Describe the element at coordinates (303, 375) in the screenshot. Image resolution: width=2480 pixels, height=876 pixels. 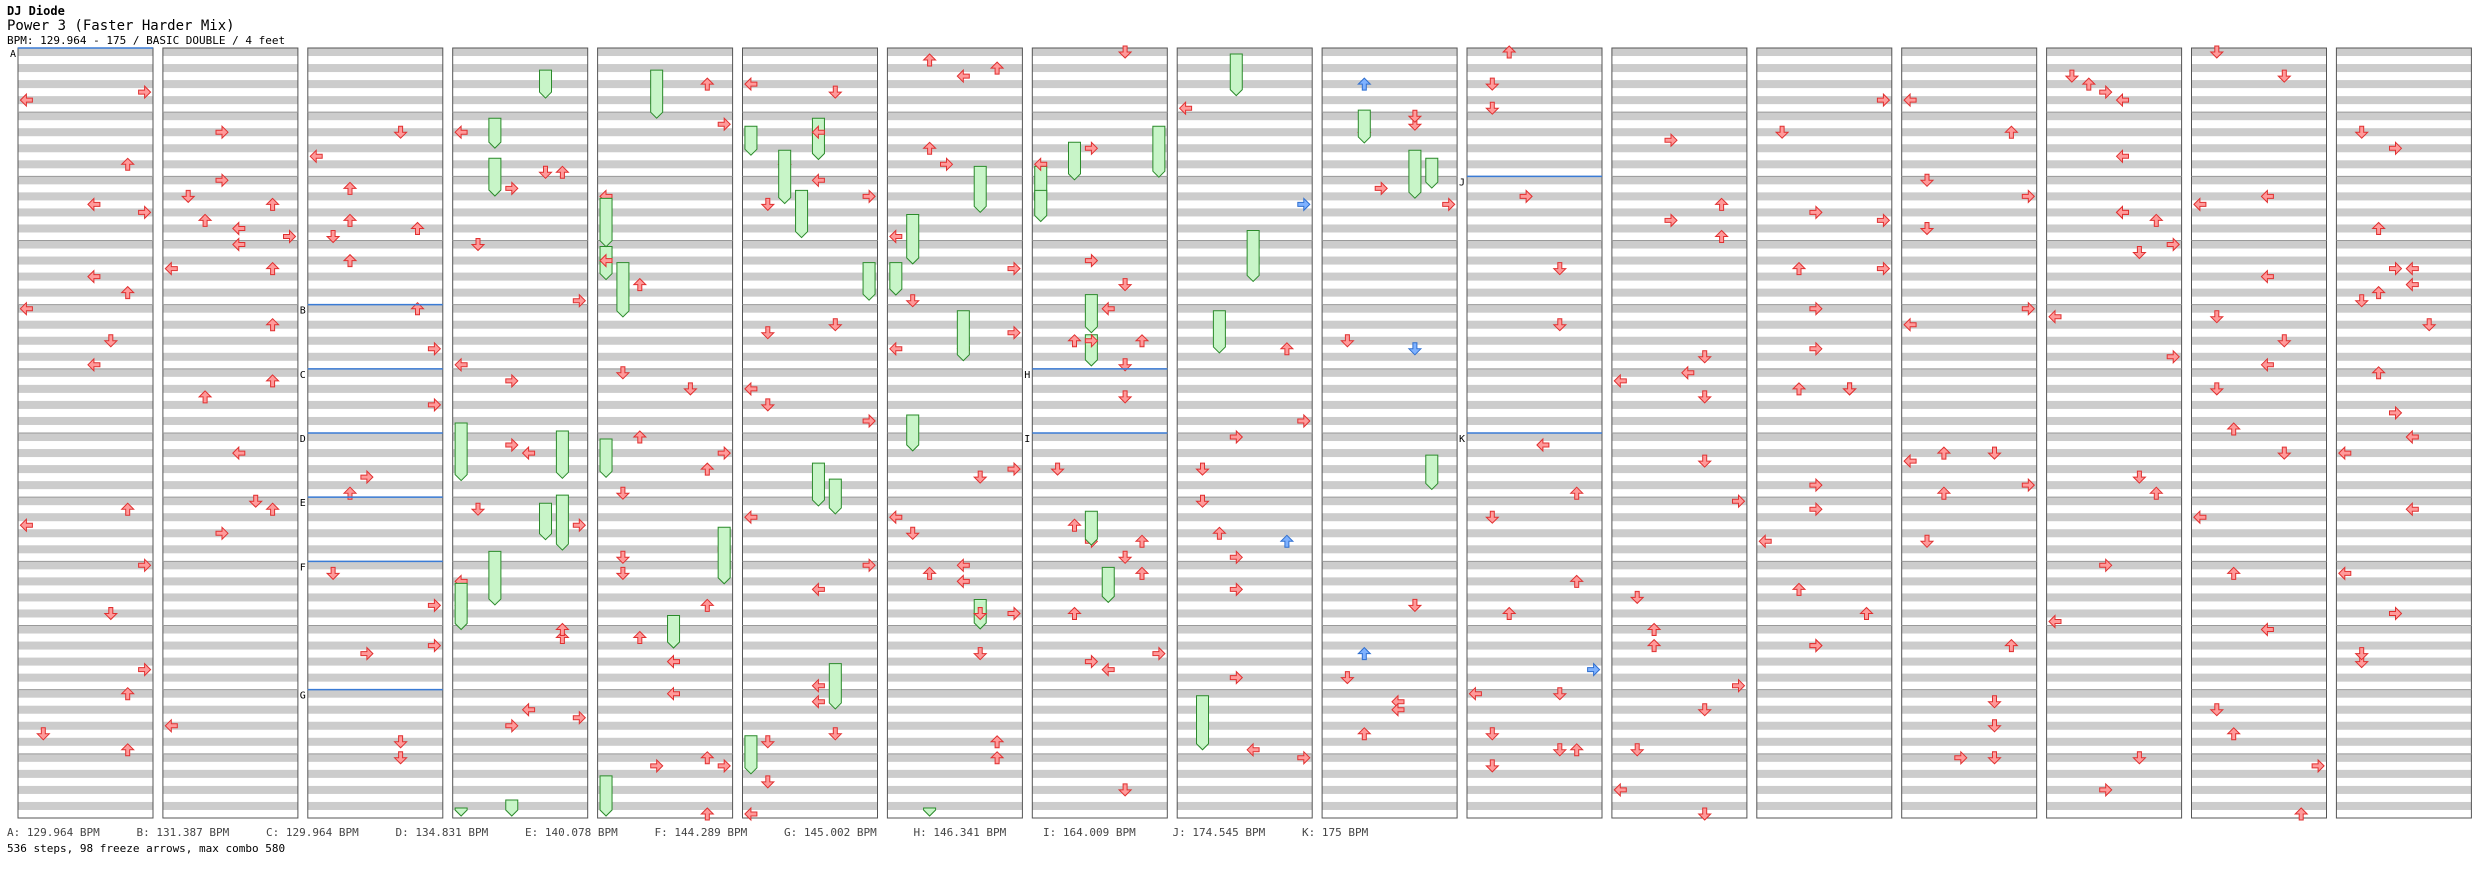
I see `section-label: C` at that location.